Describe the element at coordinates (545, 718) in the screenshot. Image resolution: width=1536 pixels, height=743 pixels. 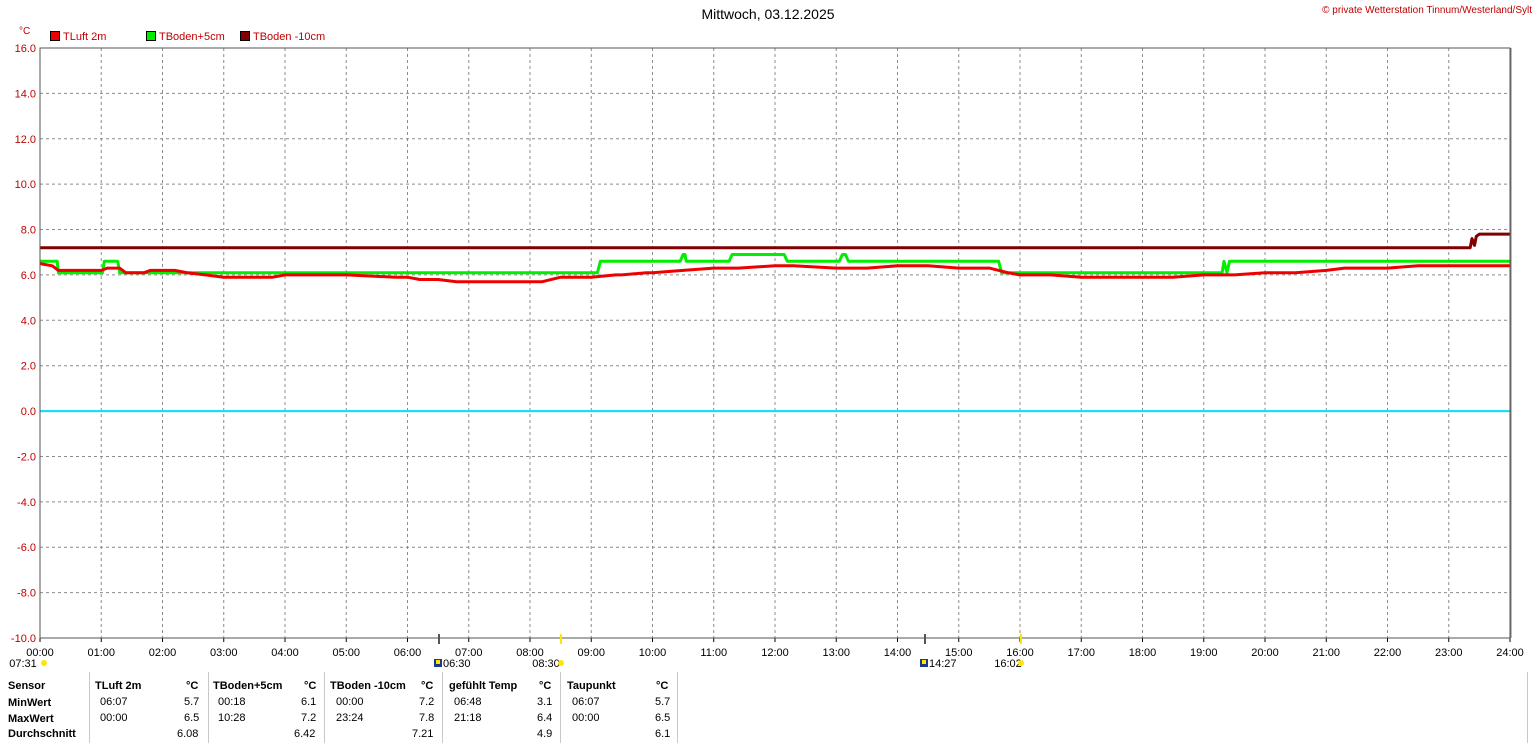
I see `stats-max-value: 6.4` at that location.